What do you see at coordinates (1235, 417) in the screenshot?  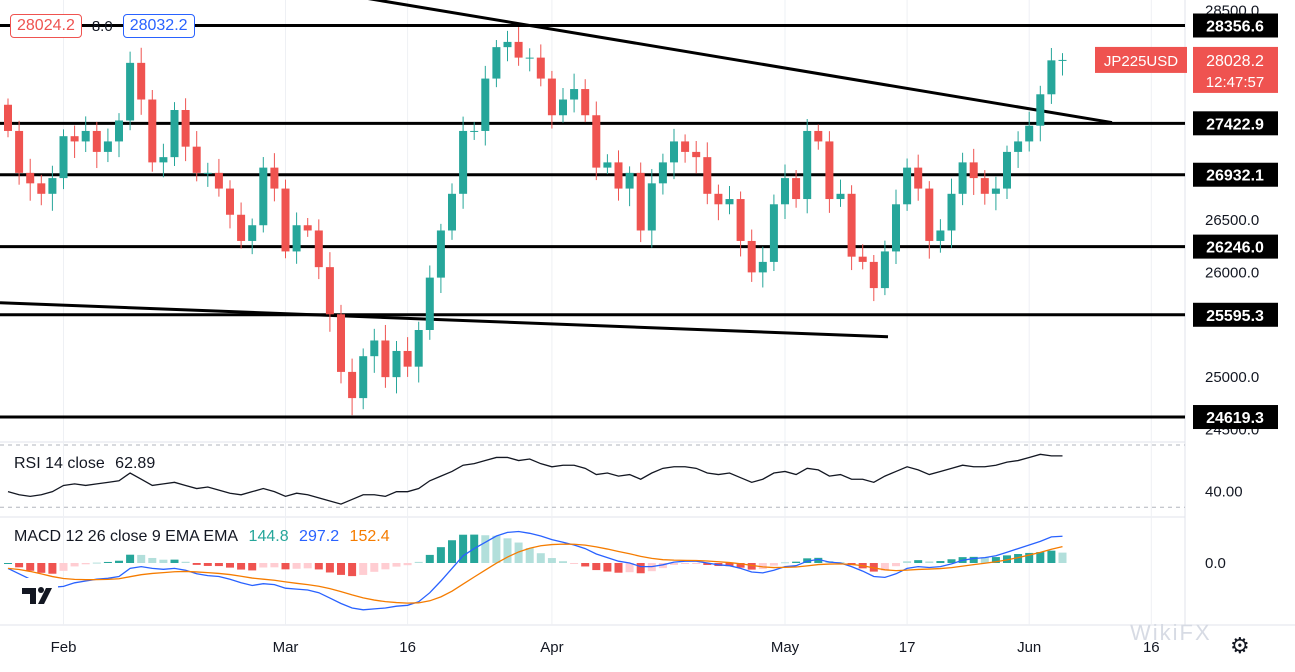 I see `level-label-box` at bounding box center [1235, 417].